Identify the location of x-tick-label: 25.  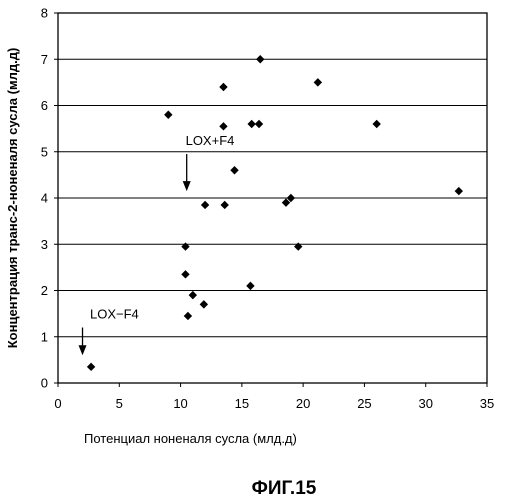
(364, 403).